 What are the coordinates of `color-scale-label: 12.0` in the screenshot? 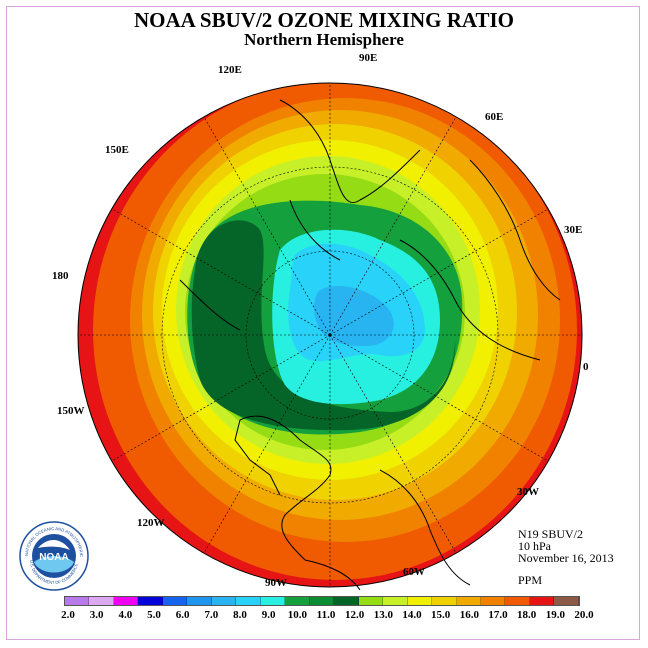 It's located at (355, 615).